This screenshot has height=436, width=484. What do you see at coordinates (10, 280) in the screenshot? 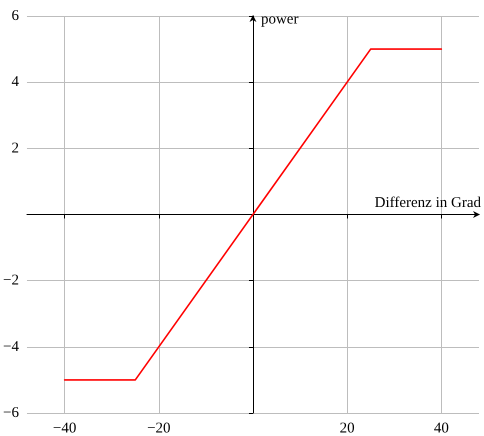
I see `y-tick-label: −2` at bounding box center [10, 280].